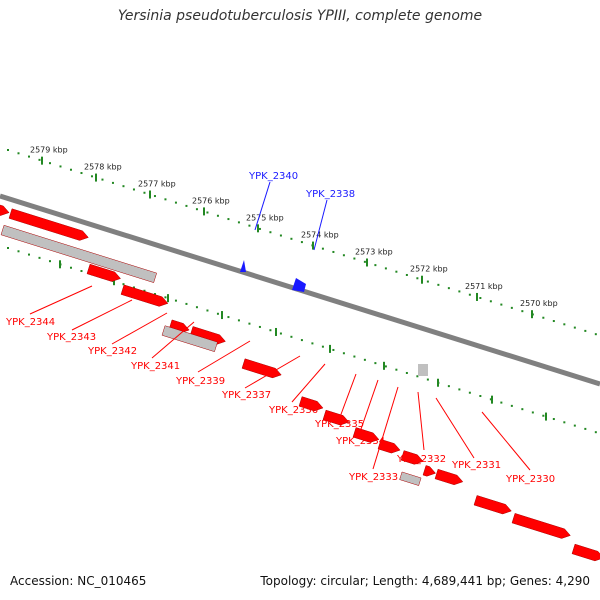 This screenshot has height=600, width=600. What do you see at coordinates (539, 303) in the screenshot?
I see `tick-label: 2570 kbp` at bounding box center [539, 303].